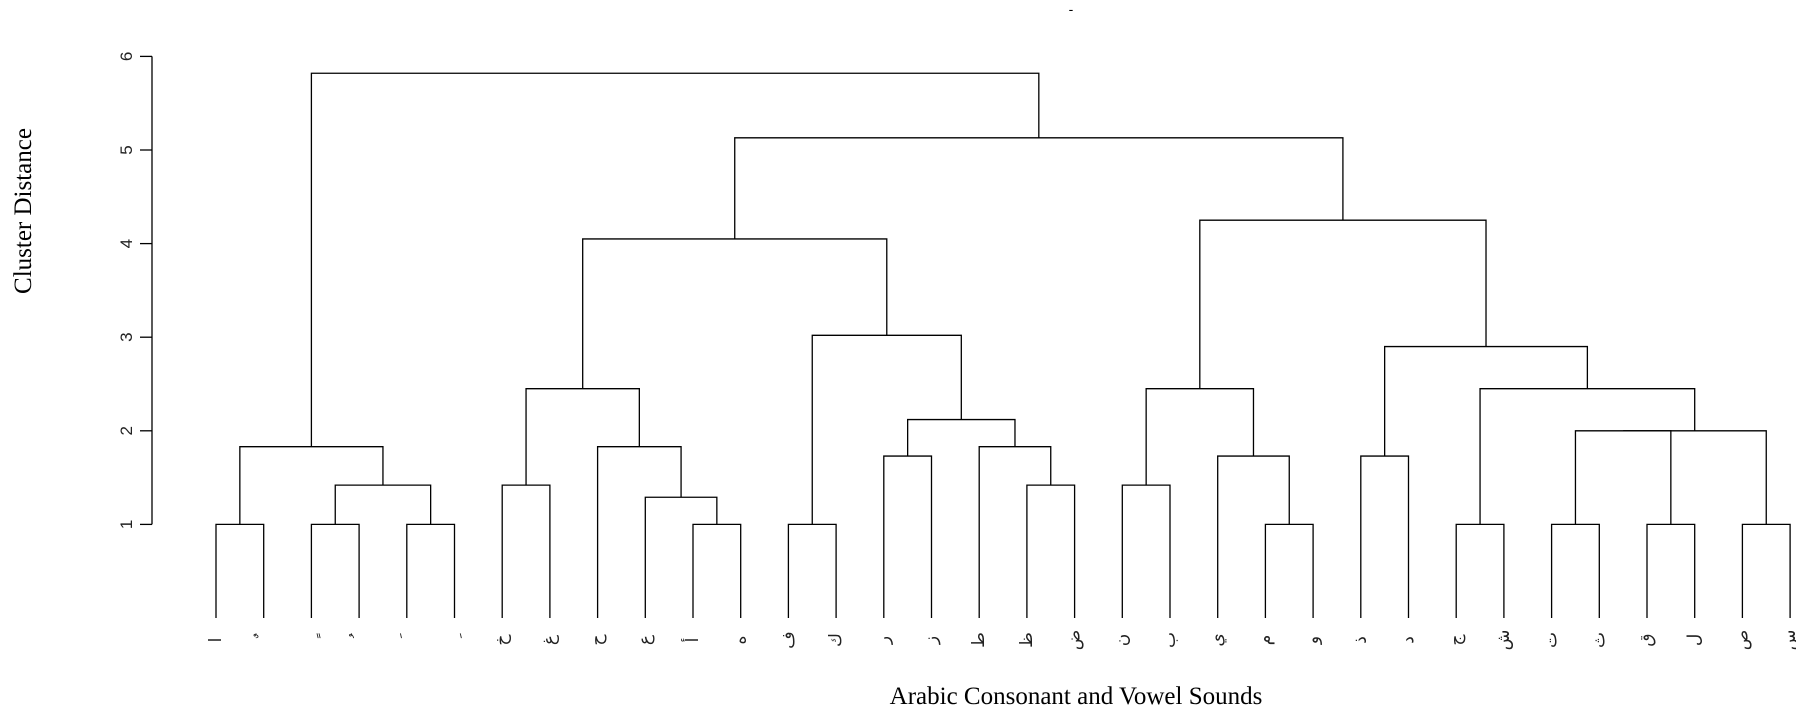  Describe the element at coordinates (1504, 640) in the screenshot. I see `leaf-label: ش` at that location.